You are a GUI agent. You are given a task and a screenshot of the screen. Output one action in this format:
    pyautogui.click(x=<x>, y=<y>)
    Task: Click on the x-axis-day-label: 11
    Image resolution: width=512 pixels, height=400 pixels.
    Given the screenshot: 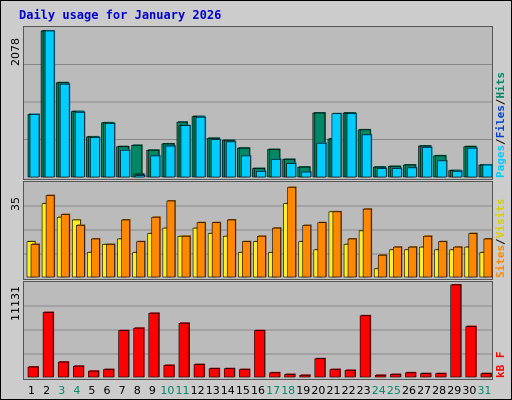 What is the action you would take?
    pyautogui.click(x=183, y=390)
    